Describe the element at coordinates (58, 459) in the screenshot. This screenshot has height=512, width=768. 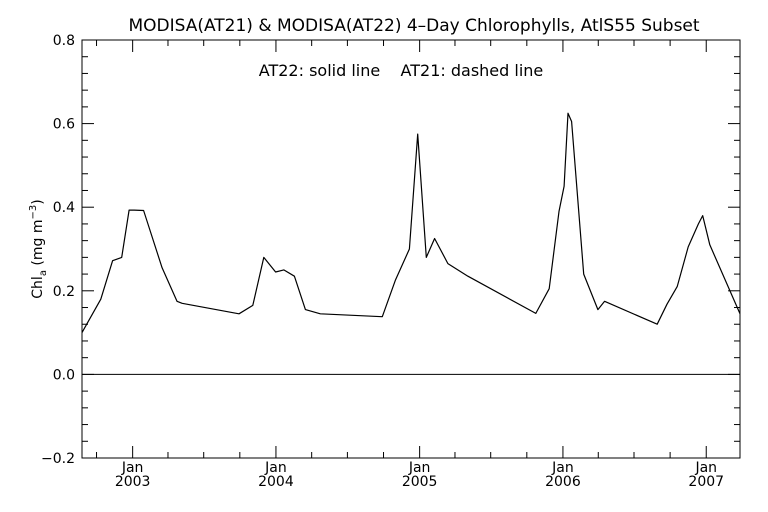
I see `y-tick-label: −0.2` at that location.